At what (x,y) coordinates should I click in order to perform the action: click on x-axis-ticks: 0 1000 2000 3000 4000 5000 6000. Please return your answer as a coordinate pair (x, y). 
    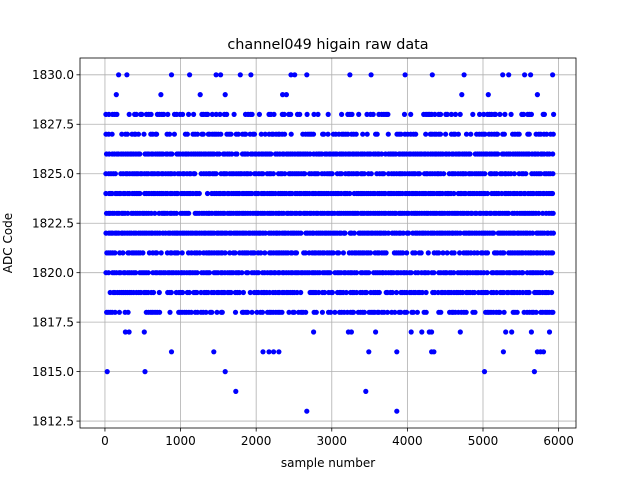
    Looking at the image, I should click on (337, 438).